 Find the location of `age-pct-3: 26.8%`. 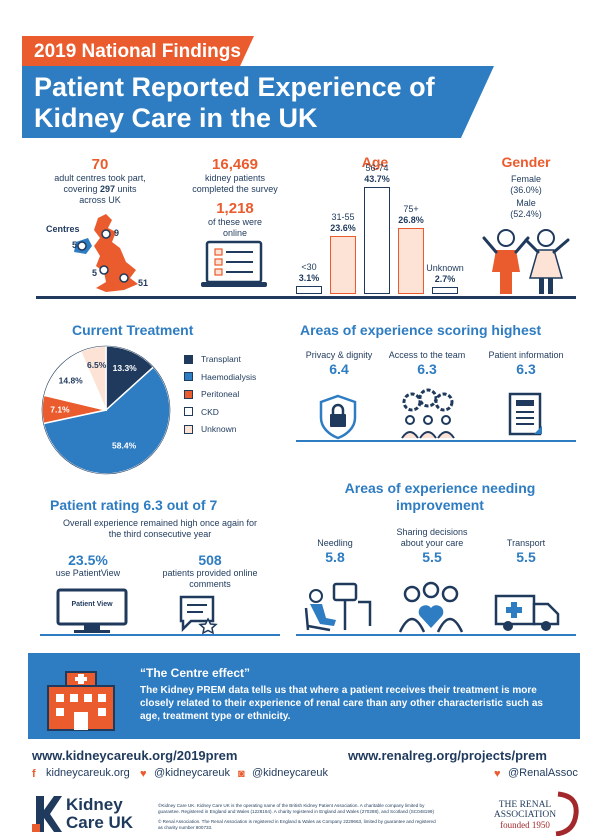

age-pct-3: 26.8% is located at coordinates (411, 220).